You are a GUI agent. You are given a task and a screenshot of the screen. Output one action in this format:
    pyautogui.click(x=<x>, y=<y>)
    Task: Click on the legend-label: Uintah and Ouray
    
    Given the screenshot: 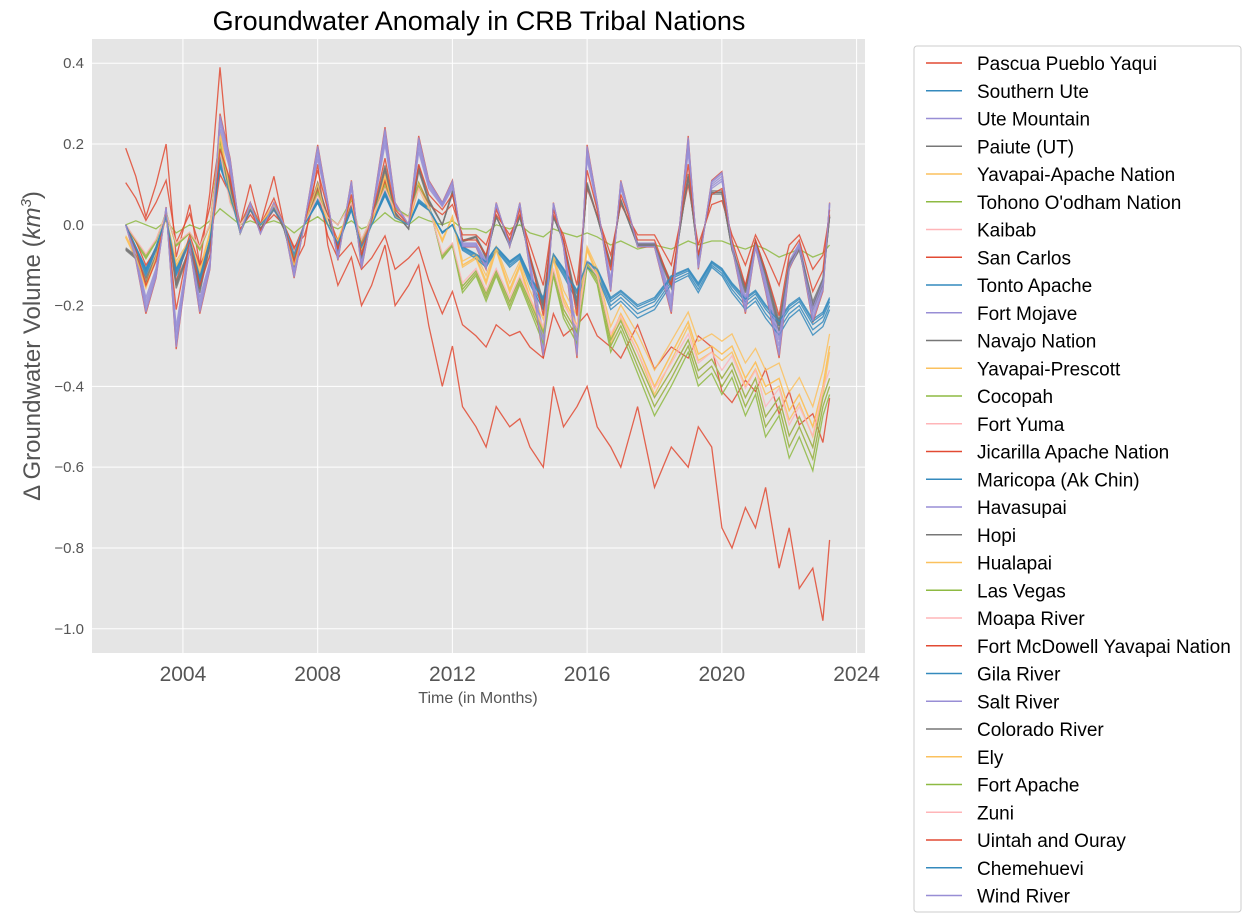 What is the action you would take?
    pyautogui.click(x=1051, y=841)
    